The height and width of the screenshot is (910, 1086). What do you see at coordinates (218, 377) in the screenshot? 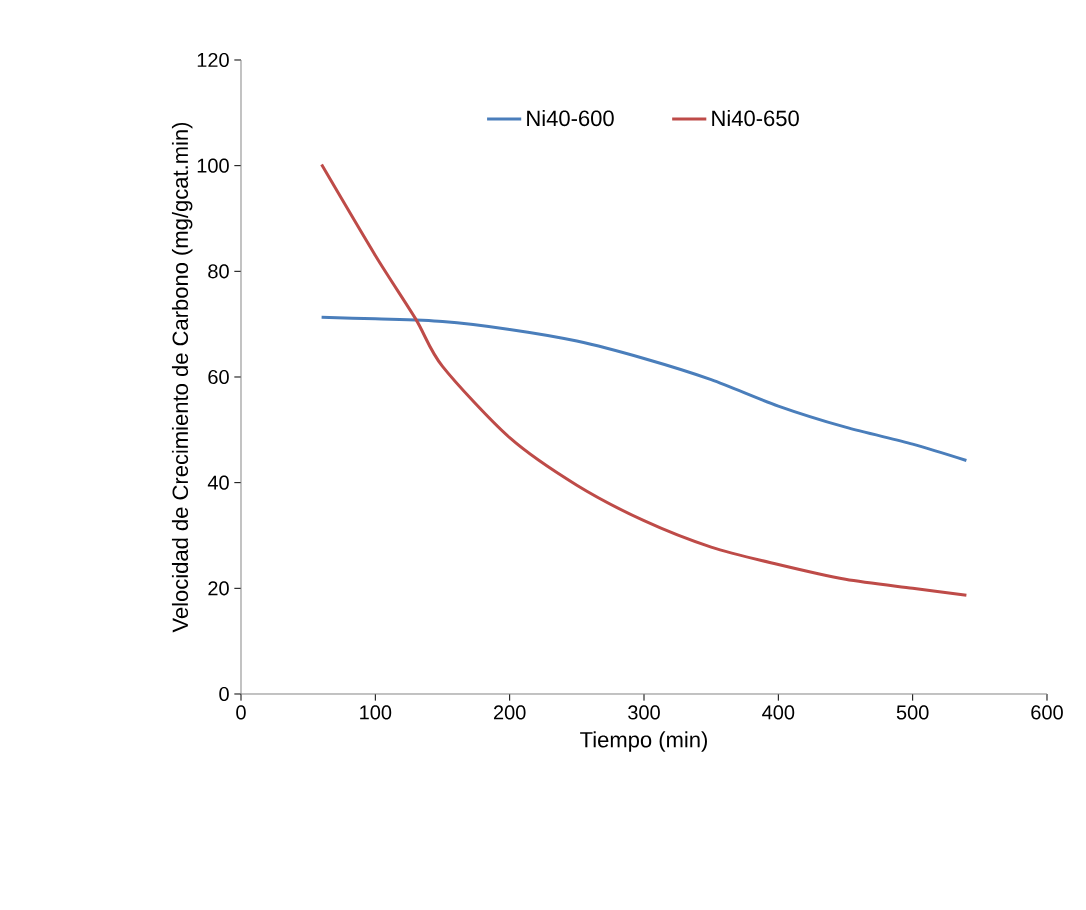
I see `y-tick-label: 60` at bounding box center [218, 377].